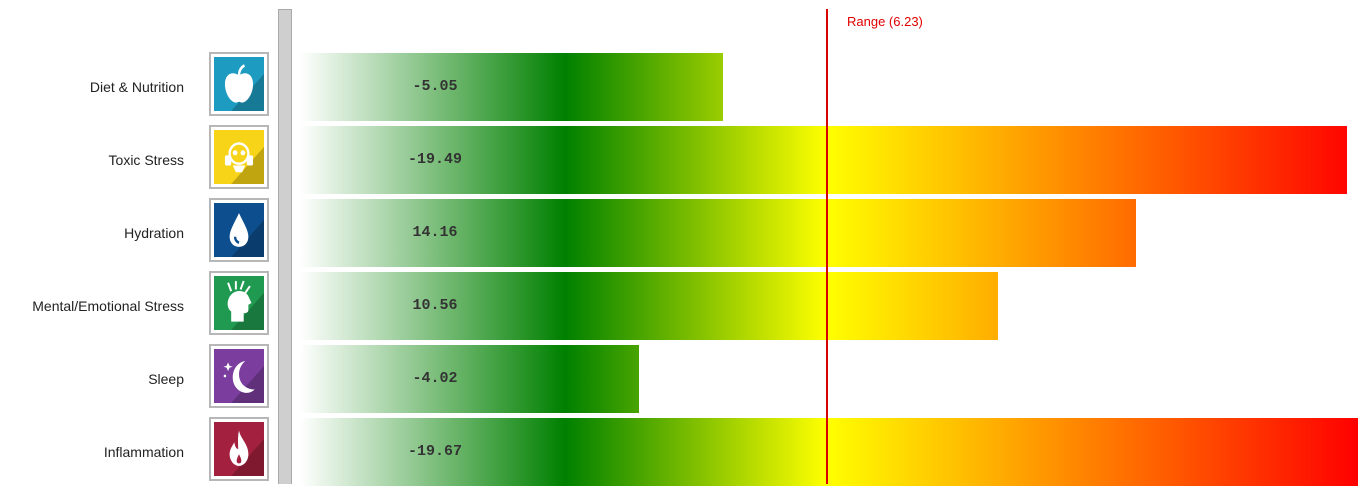  What do you see at coordinates (244, 87) in the screenshot?
I see `apple-icon` at bounding box center [244, 87].